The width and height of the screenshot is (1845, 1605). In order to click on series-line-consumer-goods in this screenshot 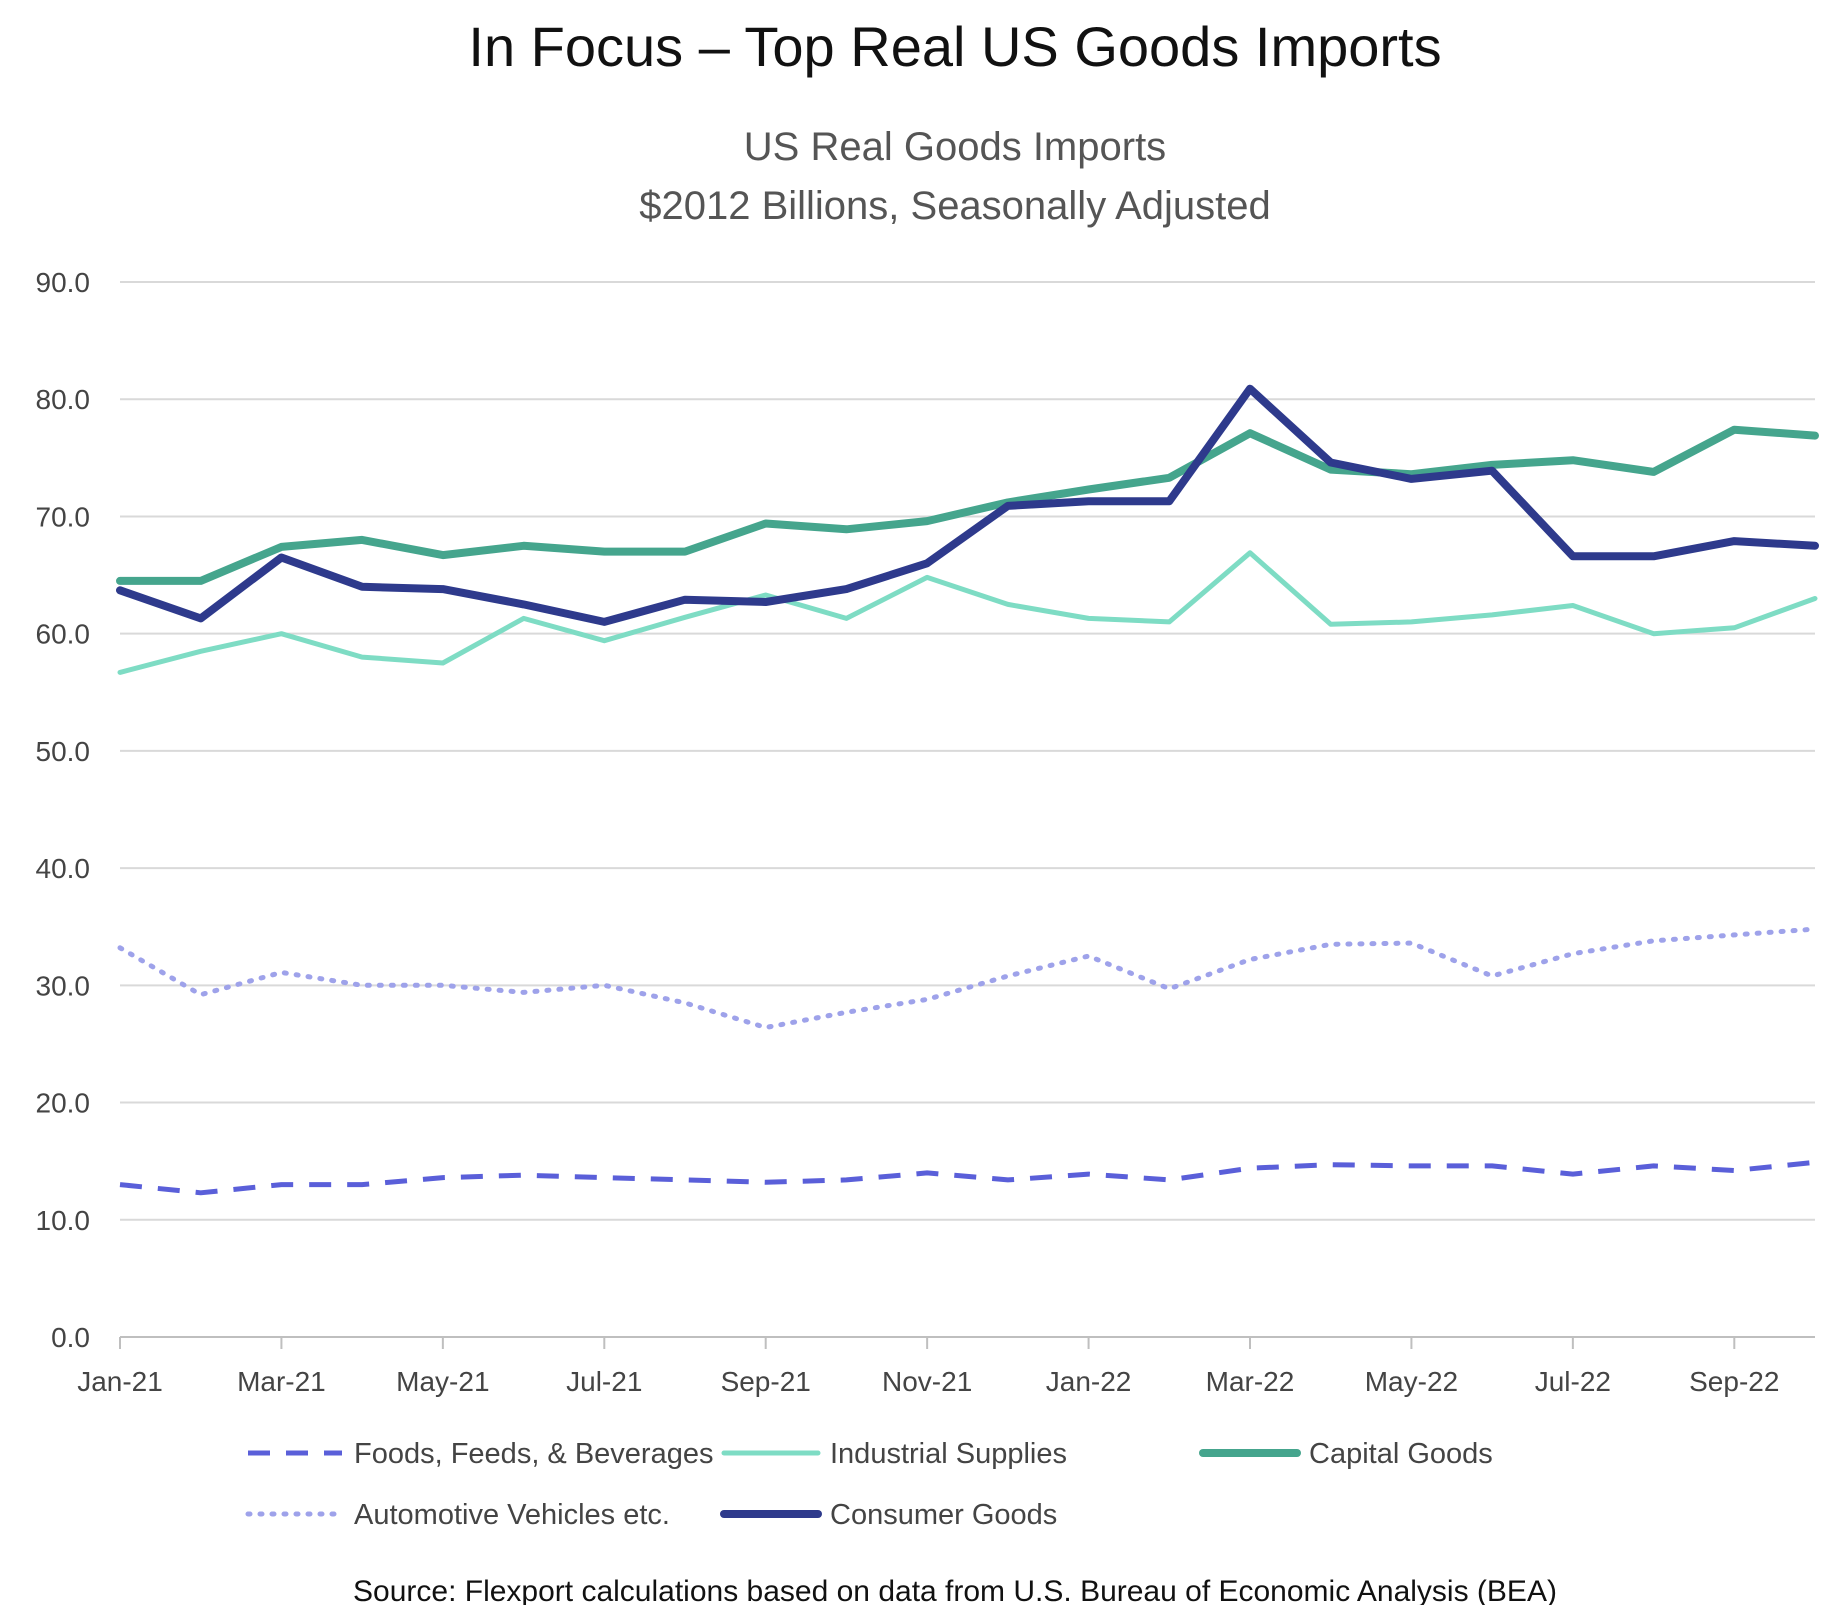, I will do `click(967, 505)`.